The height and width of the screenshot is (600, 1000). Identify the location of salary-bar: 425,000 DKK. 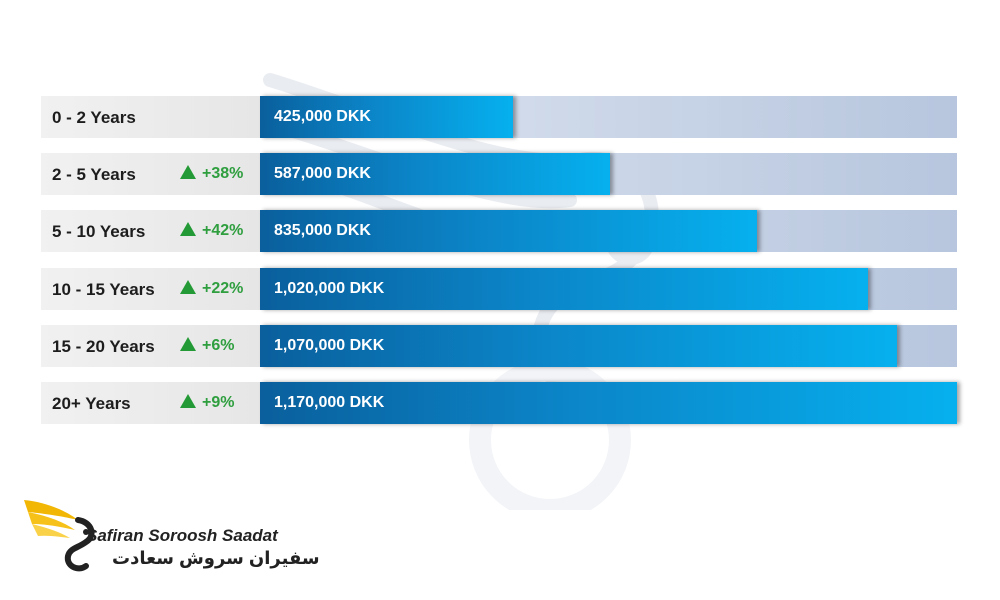
(386, 117).